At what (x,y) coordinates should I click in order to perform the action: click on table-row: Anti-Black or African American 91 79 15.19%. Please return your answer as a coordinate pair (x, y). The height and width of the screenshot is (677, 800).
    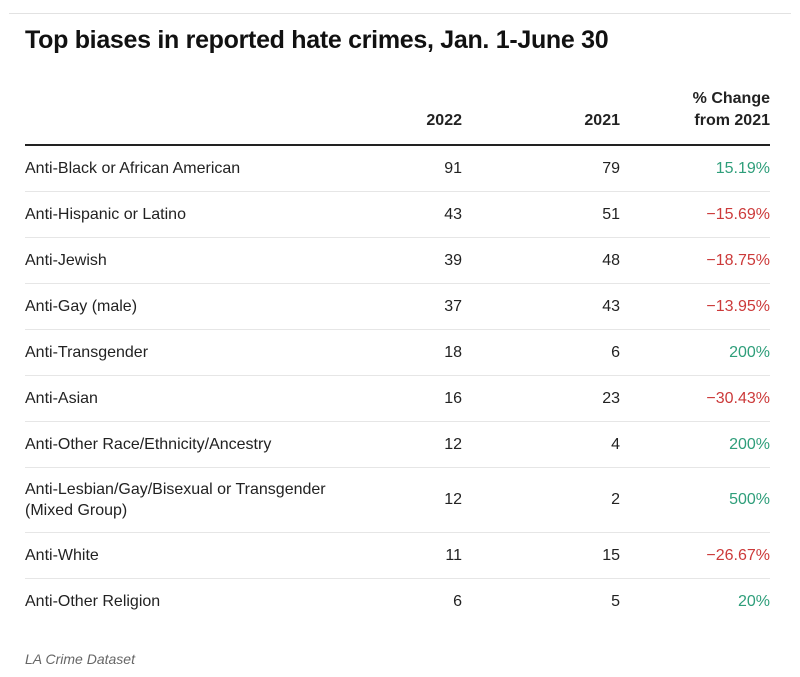
    Looking at the image, I should click on (397, 168).